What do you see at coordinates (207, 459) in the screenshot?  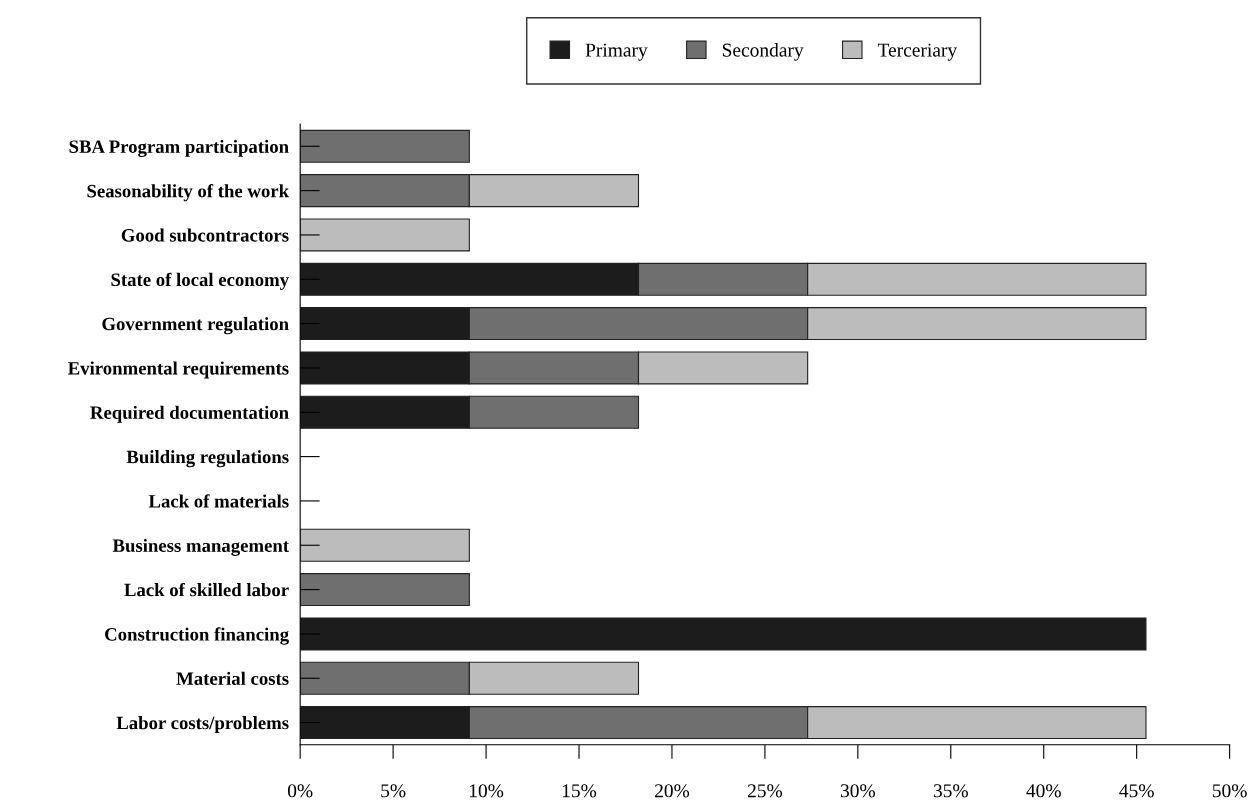 I see `y-tick-label: Building regulations` at bounding box center [207, 459].